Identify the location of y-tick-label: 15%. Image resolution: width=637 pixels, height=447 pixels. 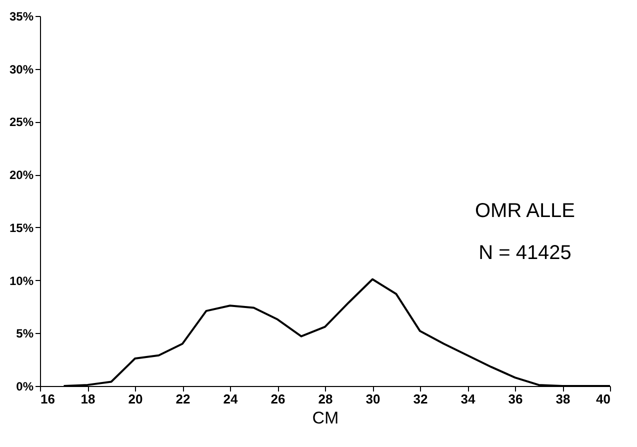
(21, 227).